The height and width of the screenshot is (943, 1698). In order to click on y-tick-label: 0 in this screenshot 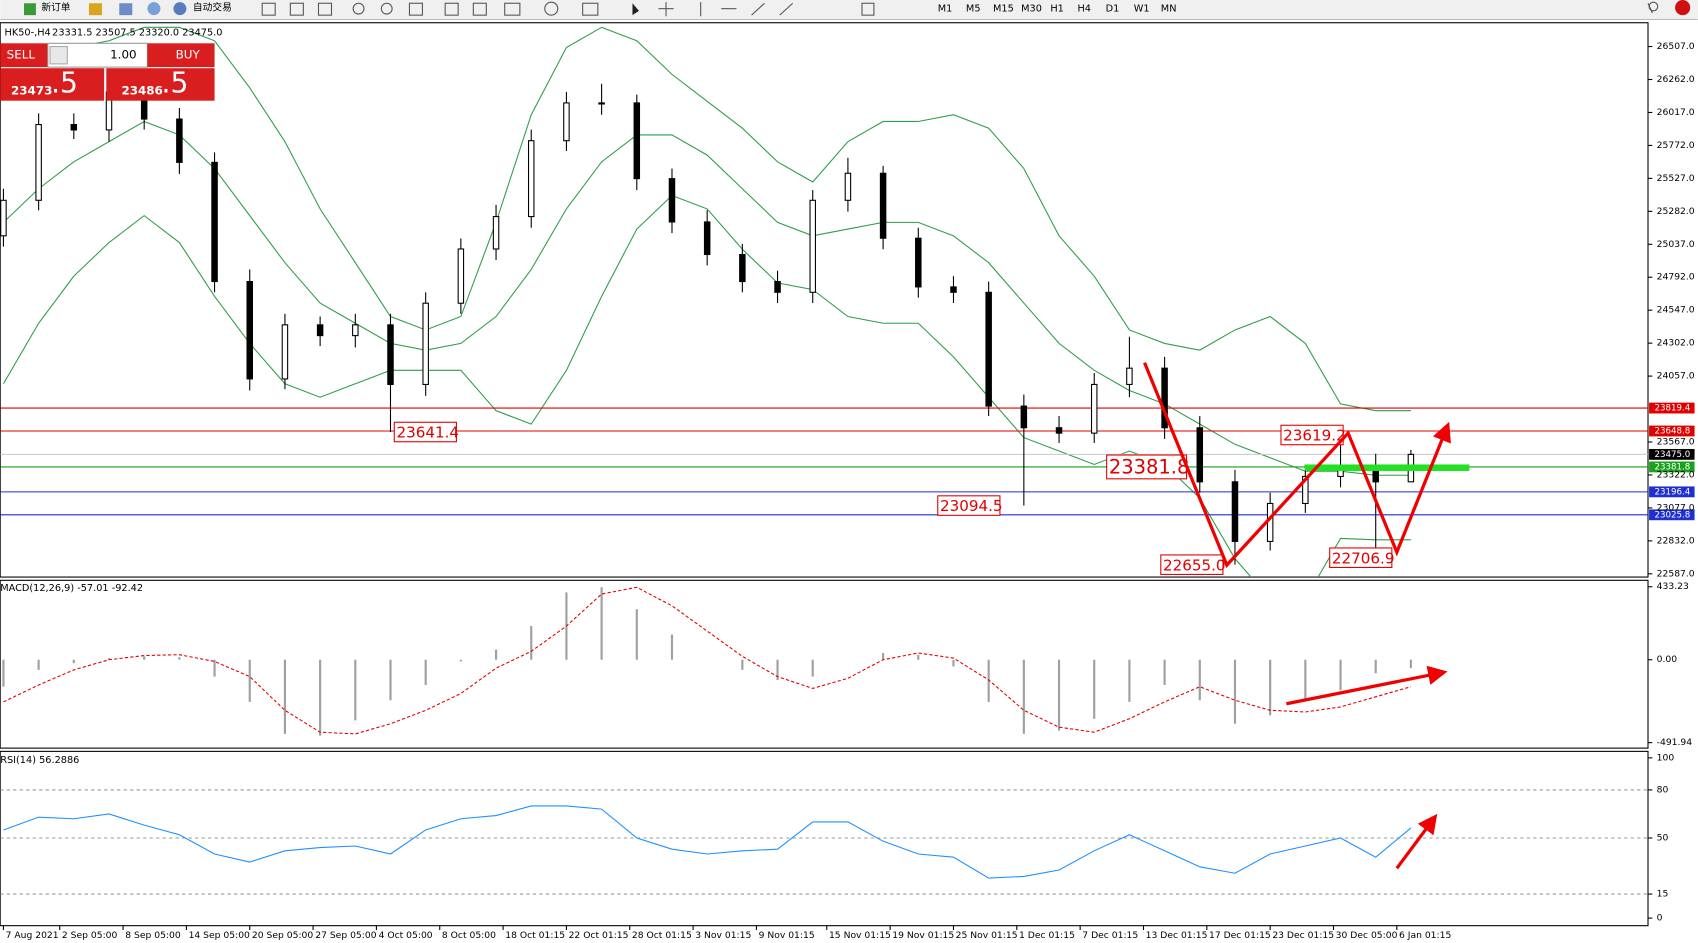, I will do `click(1660, 918)`.